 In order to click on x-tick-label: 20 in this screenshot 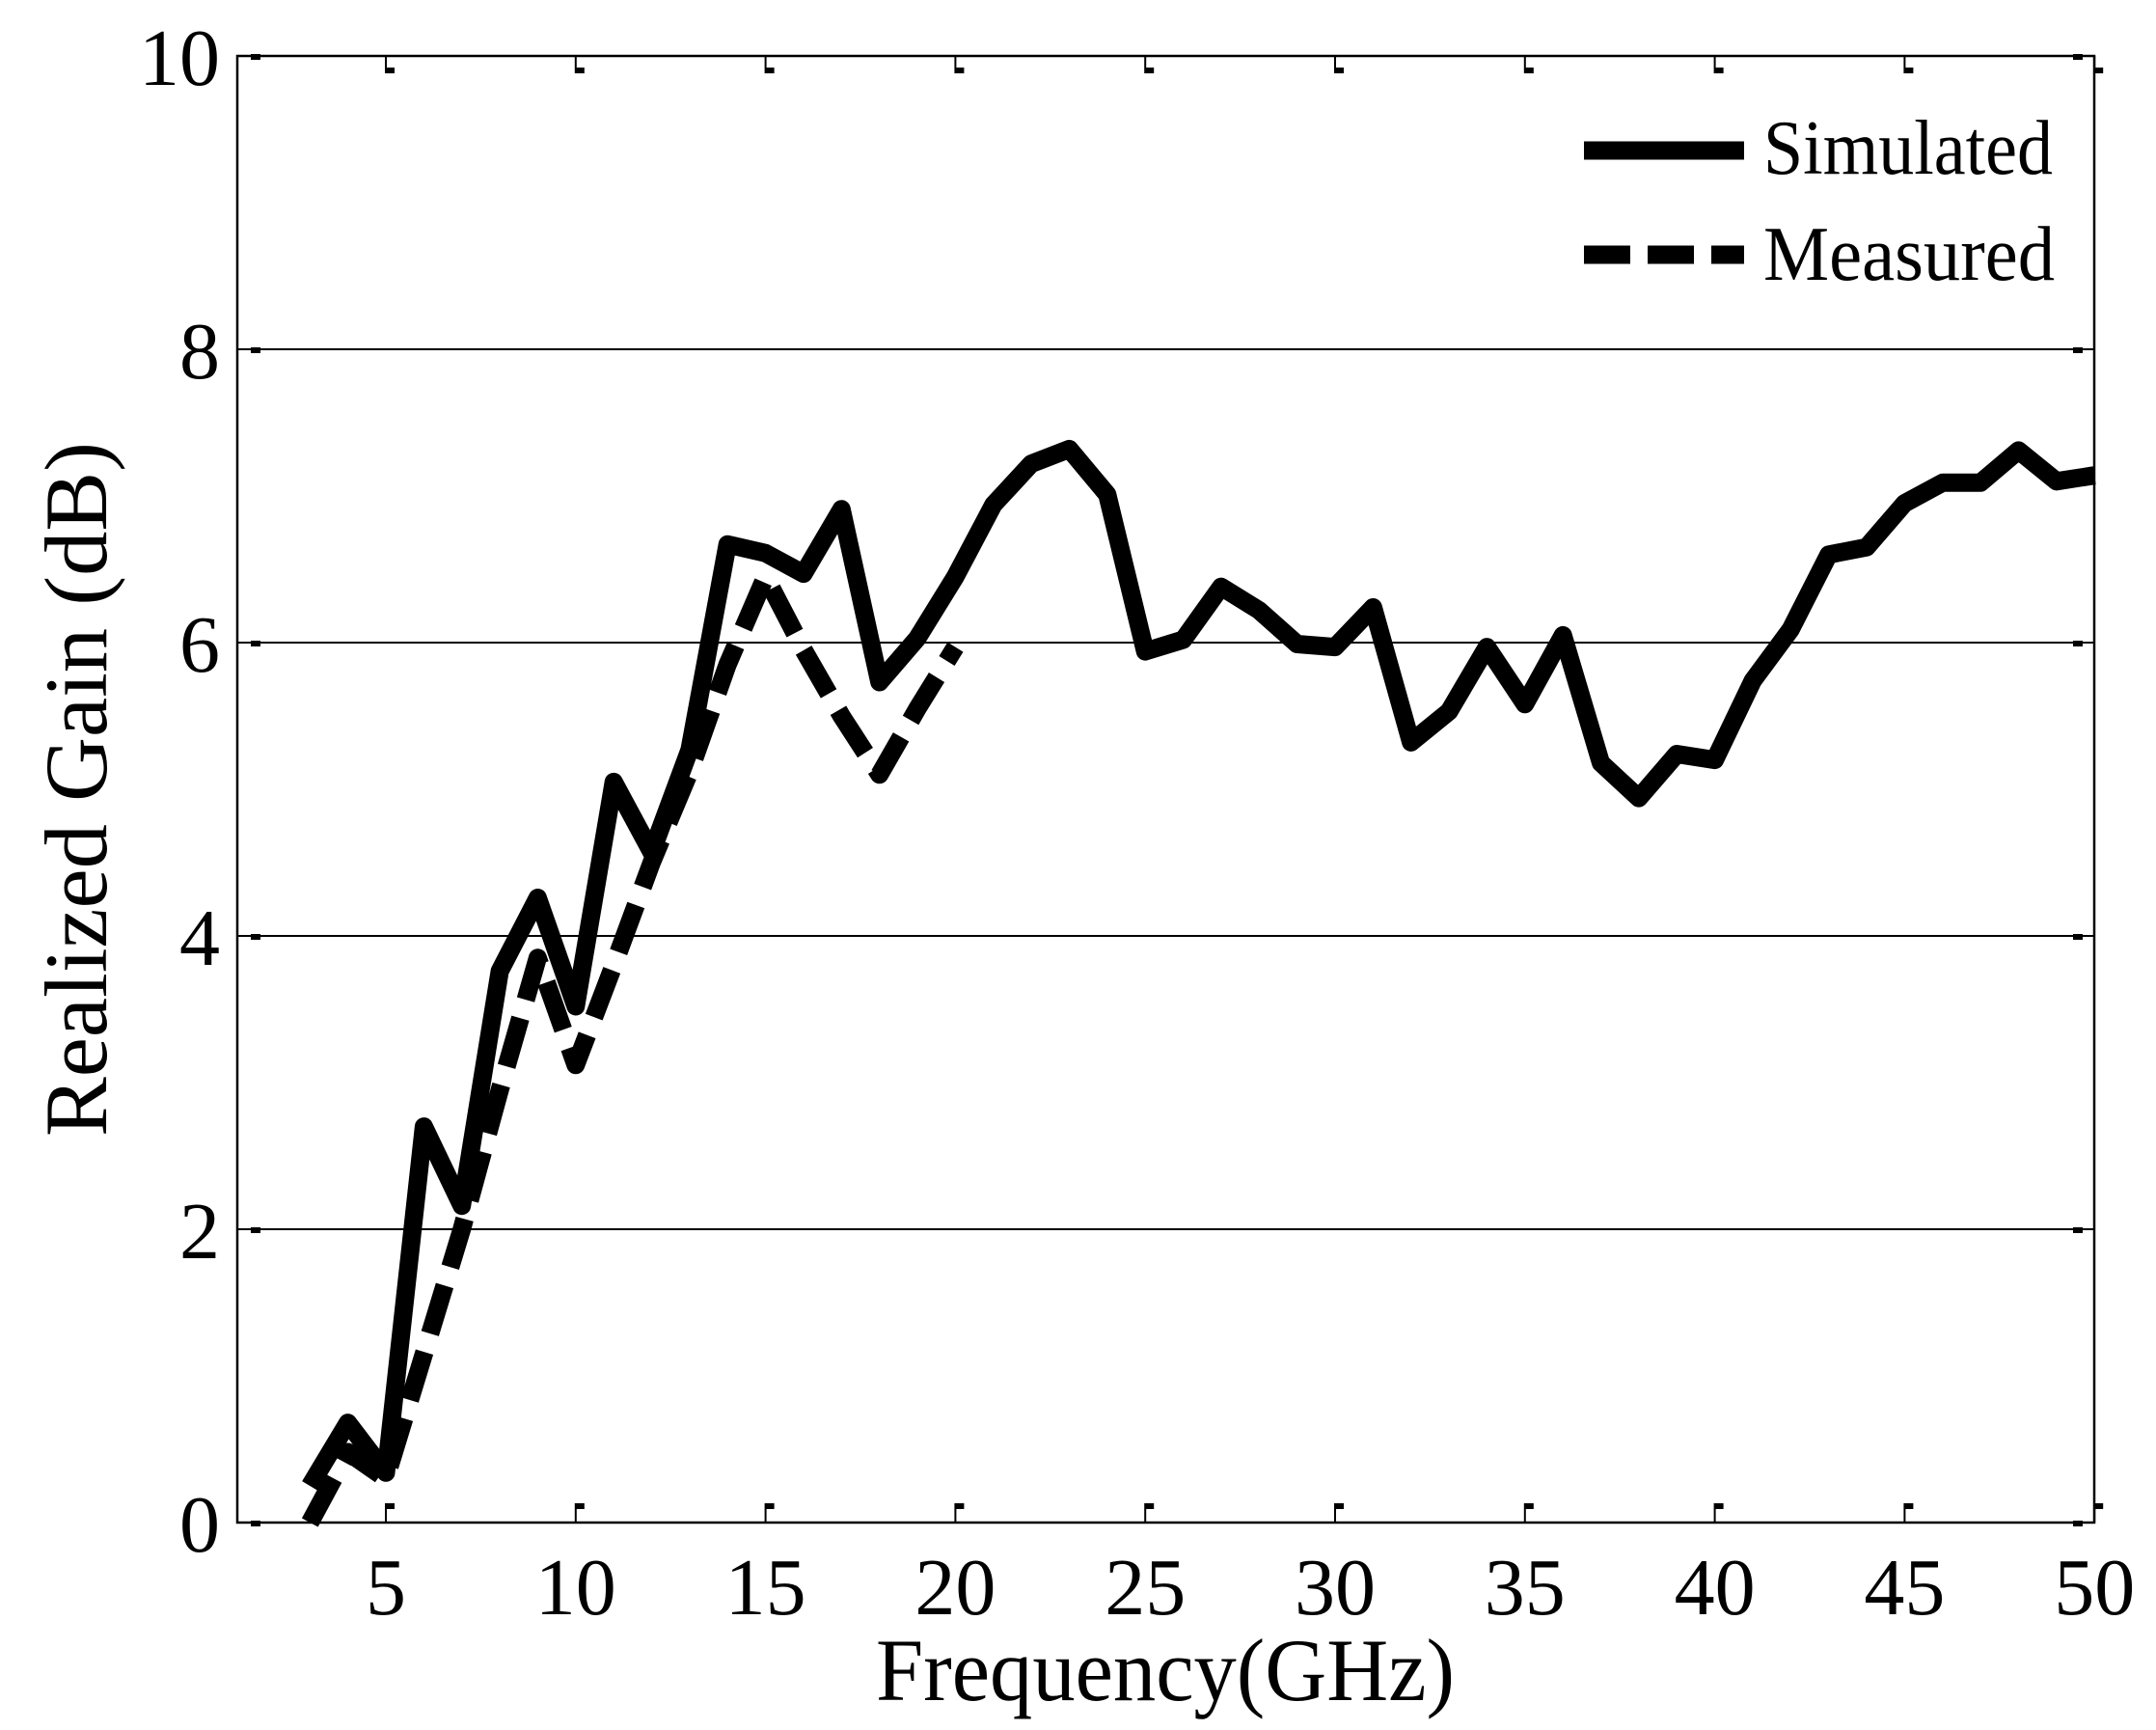, I will do `click(955, 1588)`.